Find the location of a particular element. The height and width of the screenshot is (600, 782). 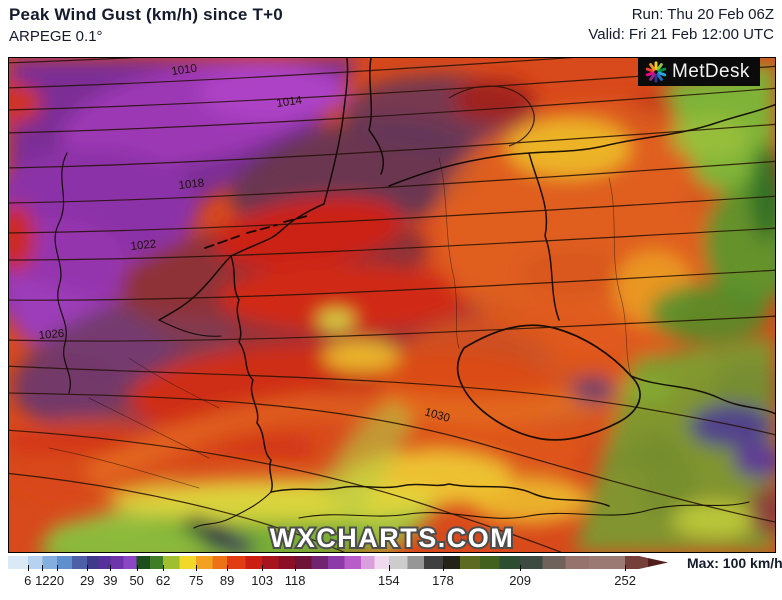

valid-label: Valid: Fri 21 Feb 12:00 UTC is located at coordinates (681, 34).